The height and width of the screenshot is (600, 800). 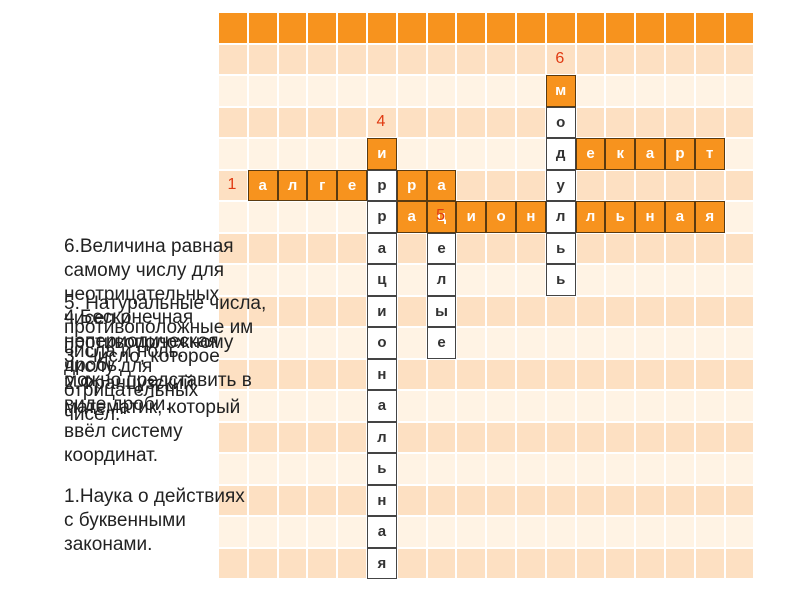 I want to click on word-5-letter: л, so click(x=441, y=280).